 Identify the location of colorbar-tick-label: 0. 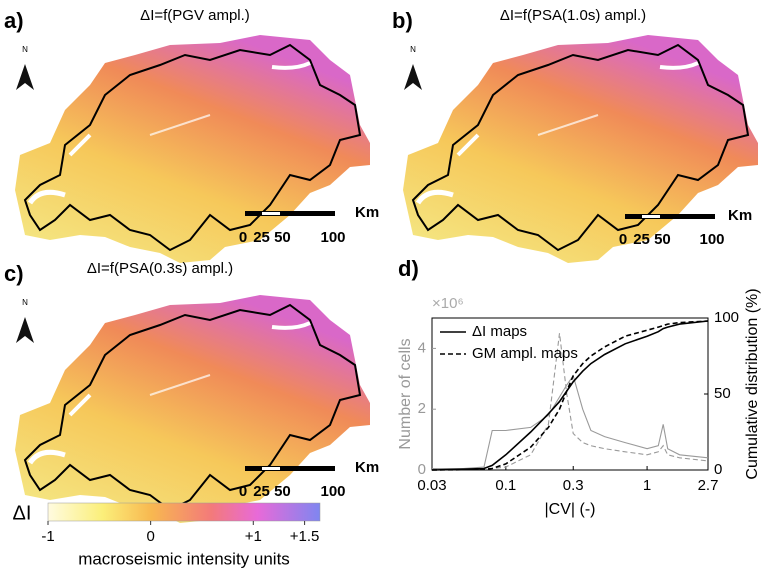
(150, 536).